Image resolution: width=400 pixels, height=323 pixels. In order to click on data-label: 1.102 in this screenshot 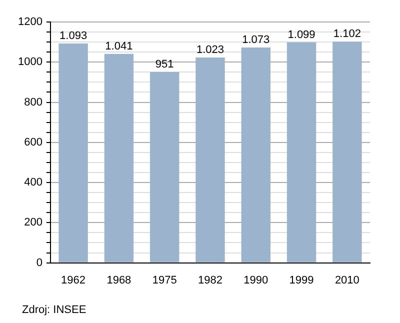, I will do `click(347, 34)`.